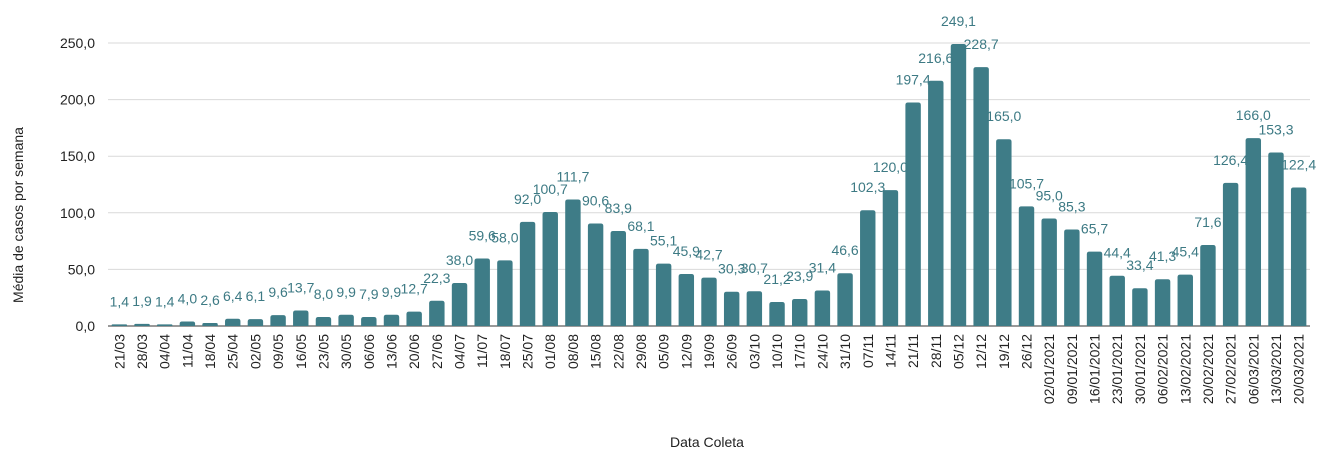  I want to click on x-tick-label: 26/09, so click(732, 351).